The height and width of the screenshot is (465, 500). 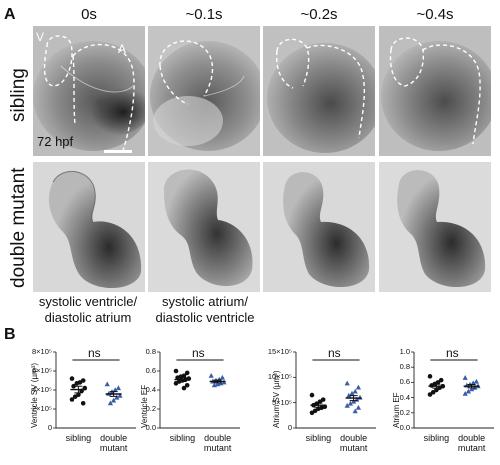 I want to click on time-header-1: ~0.1s, so click(x=204, y=14).